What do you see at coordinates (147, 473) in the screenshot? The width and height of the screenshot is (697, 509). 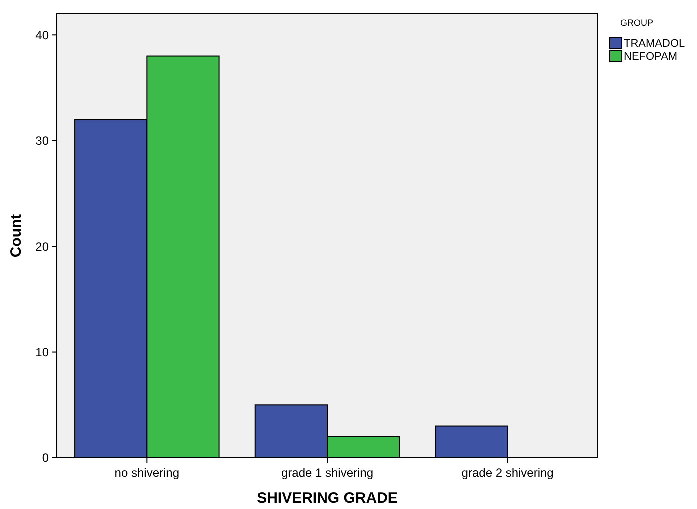 I see `x-tick-label: no shivering` at bounding box center [147, 473].